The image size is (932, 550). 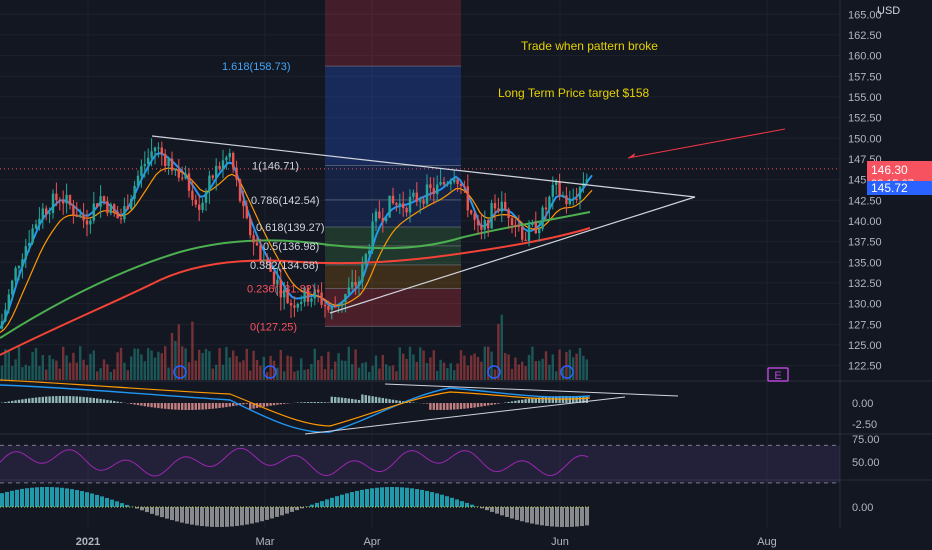 I want to click on time-tick-label: Aug, so click(x=767, y=542).